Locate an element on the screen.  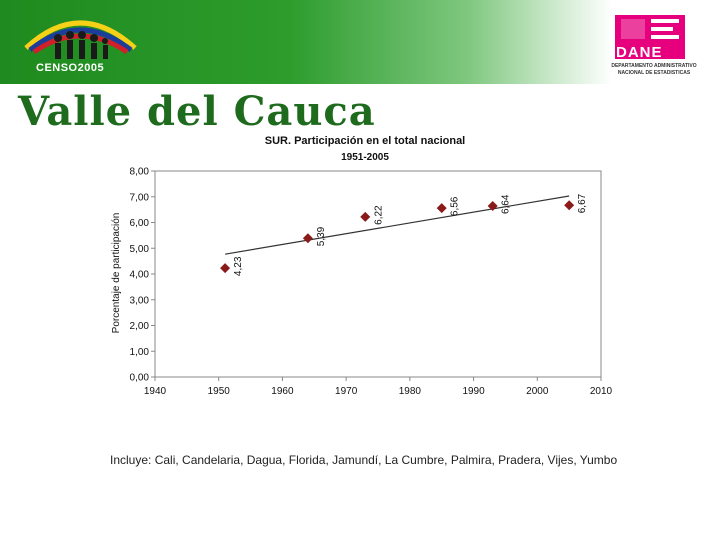
y-tick-label: 5,00 is located at coordinates (140, 249).